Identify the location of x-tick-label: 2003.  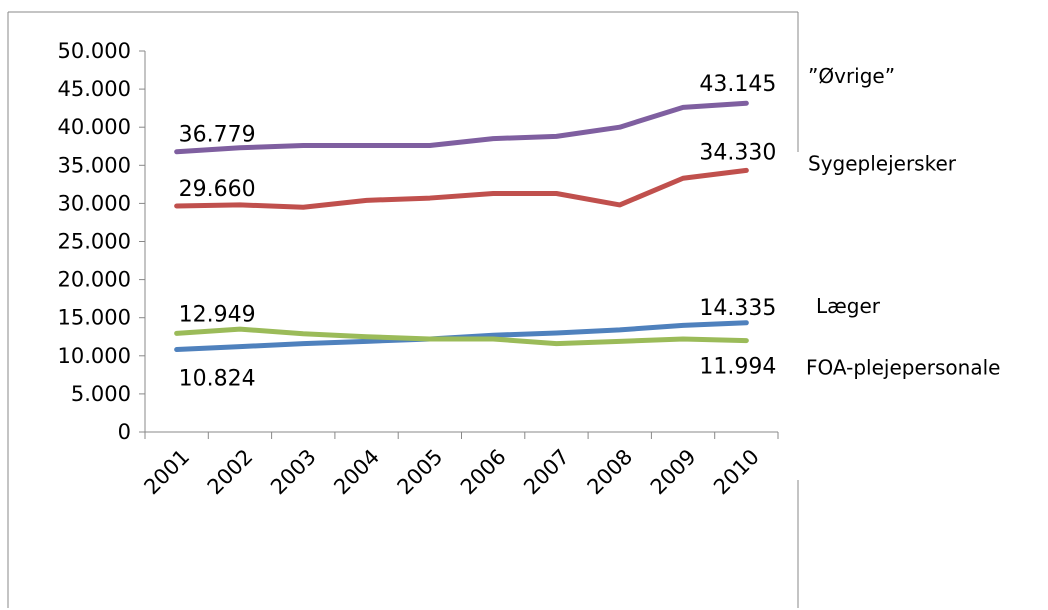
(293, 472).